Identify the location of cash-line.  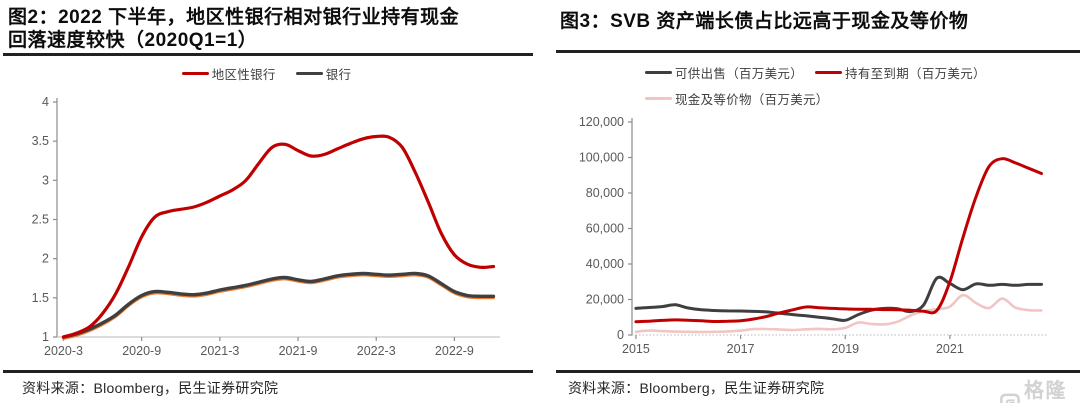
(838, 313).